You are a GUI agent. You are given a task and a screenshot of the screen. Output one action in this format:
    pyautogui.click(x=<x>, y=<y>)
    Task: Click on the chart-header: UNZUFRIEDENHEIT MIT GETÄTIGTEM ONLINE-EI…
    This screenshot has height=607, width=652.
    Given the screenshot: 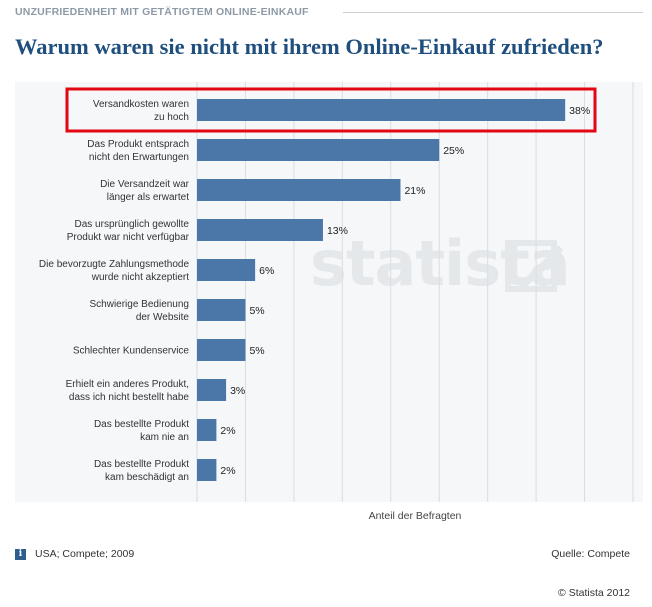 What is the action you would take?
    pyautogui.click(x=329, y=9)
    